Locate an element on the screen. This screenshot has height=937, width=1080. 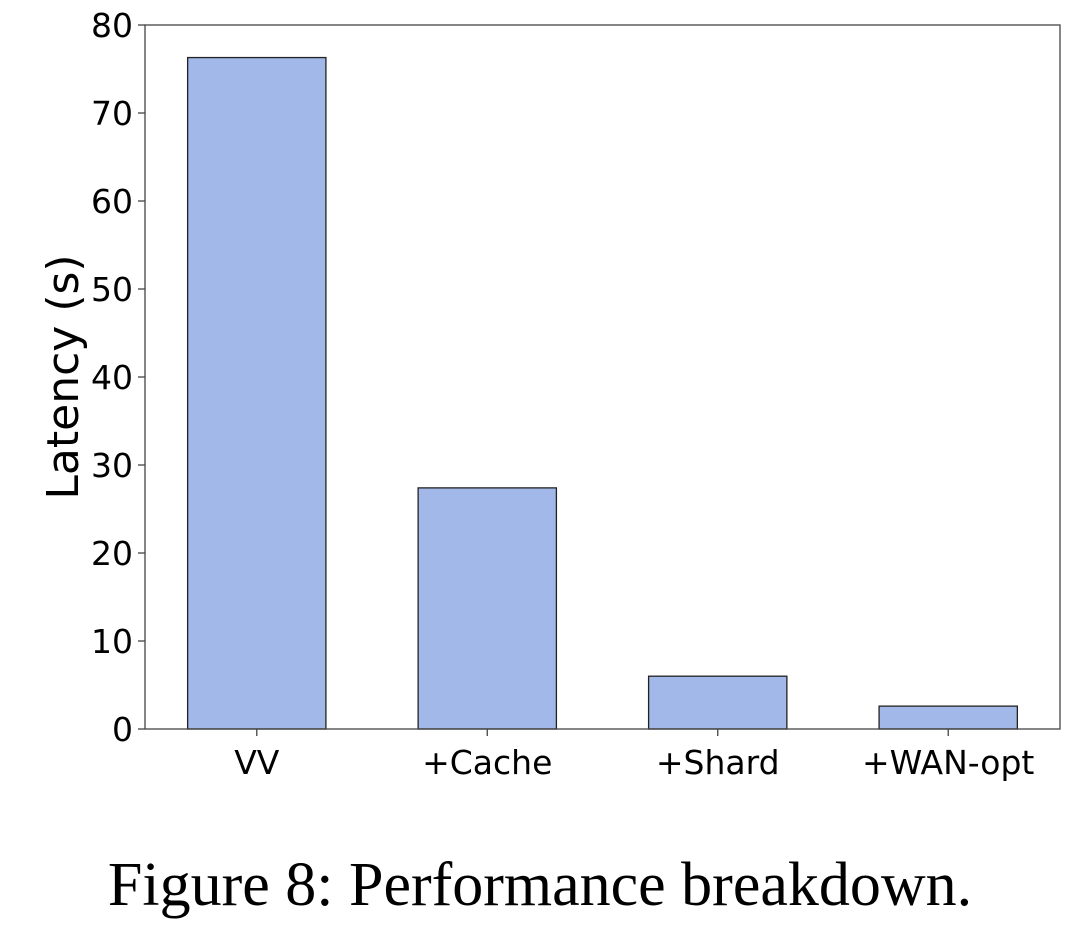
y-tick-label: 0 is located at coordinates (122, 729).